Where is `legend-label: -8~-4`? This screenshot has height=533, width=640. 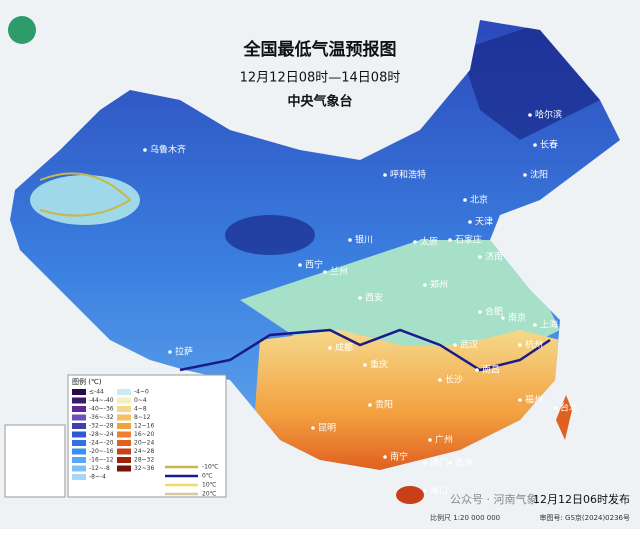 legend-label: -8~-4 is located at coordinates (97, 477).